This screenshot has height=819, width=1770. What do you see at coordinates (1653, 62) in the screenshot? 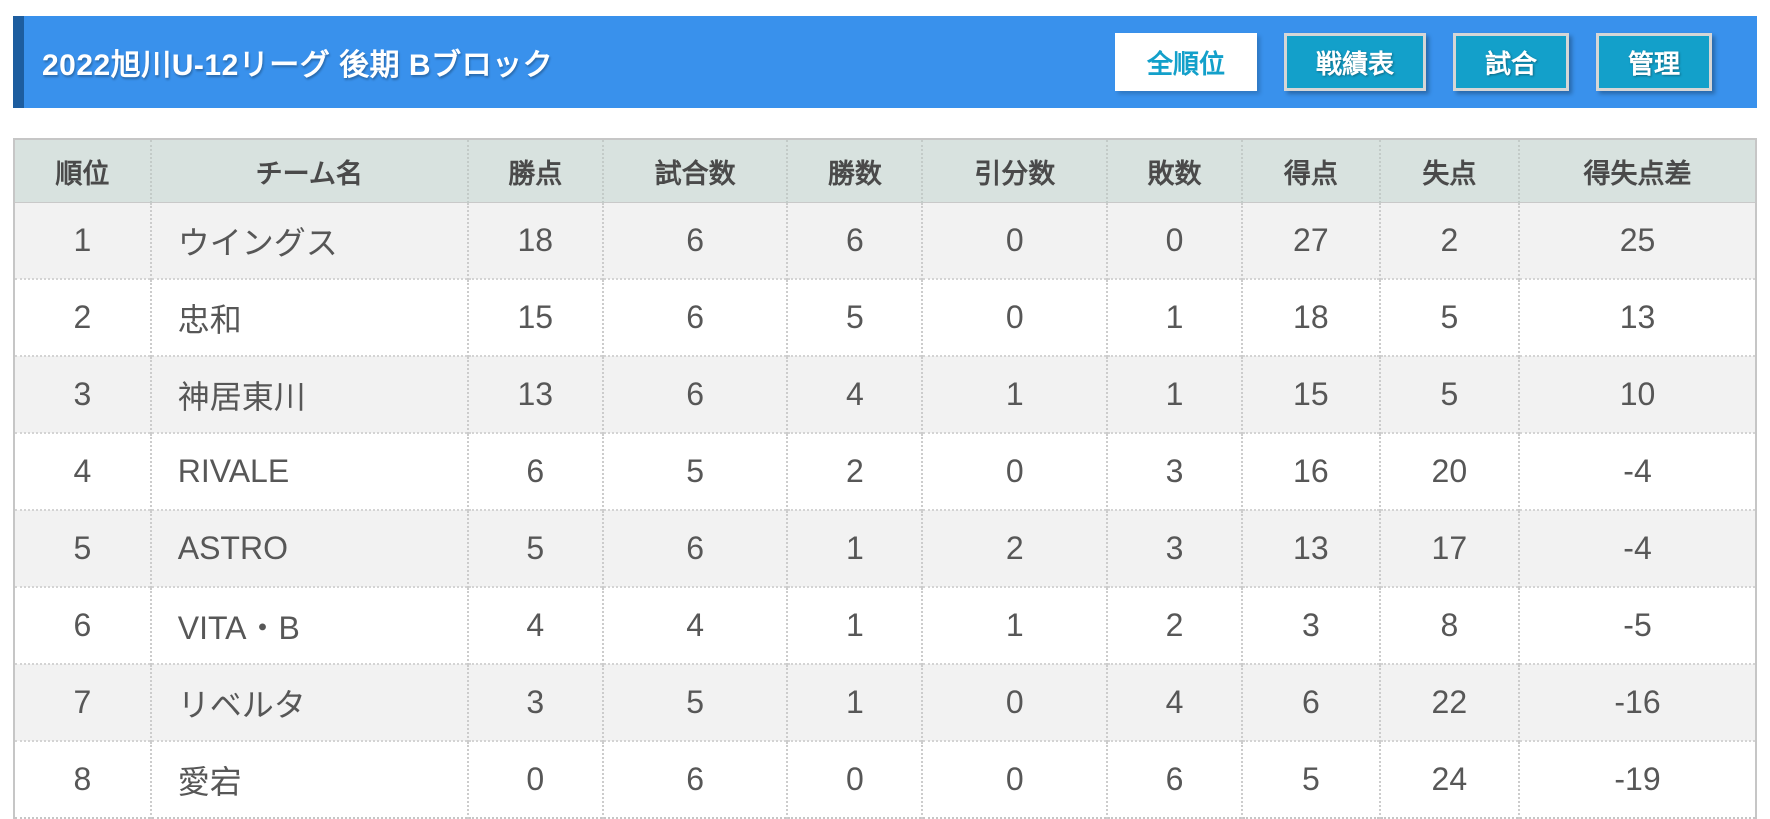
I see `nav-button-admin: 管理` at bounding box center [1653, 62].